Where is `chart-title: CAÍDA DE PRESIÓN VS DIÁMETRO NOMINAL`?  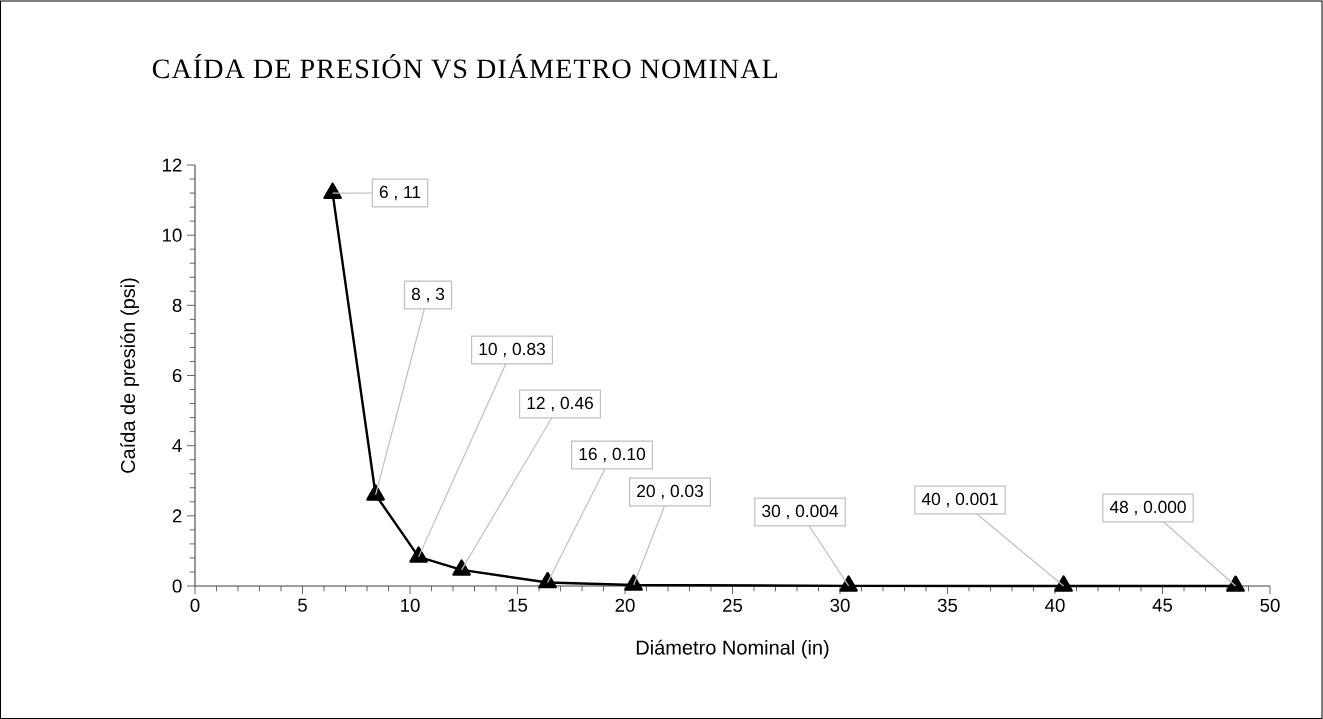
chart-title: CAÍDA DE PRESIÓN VS DIÁMETRO NOMINAL is located at coordinates (464, 66).